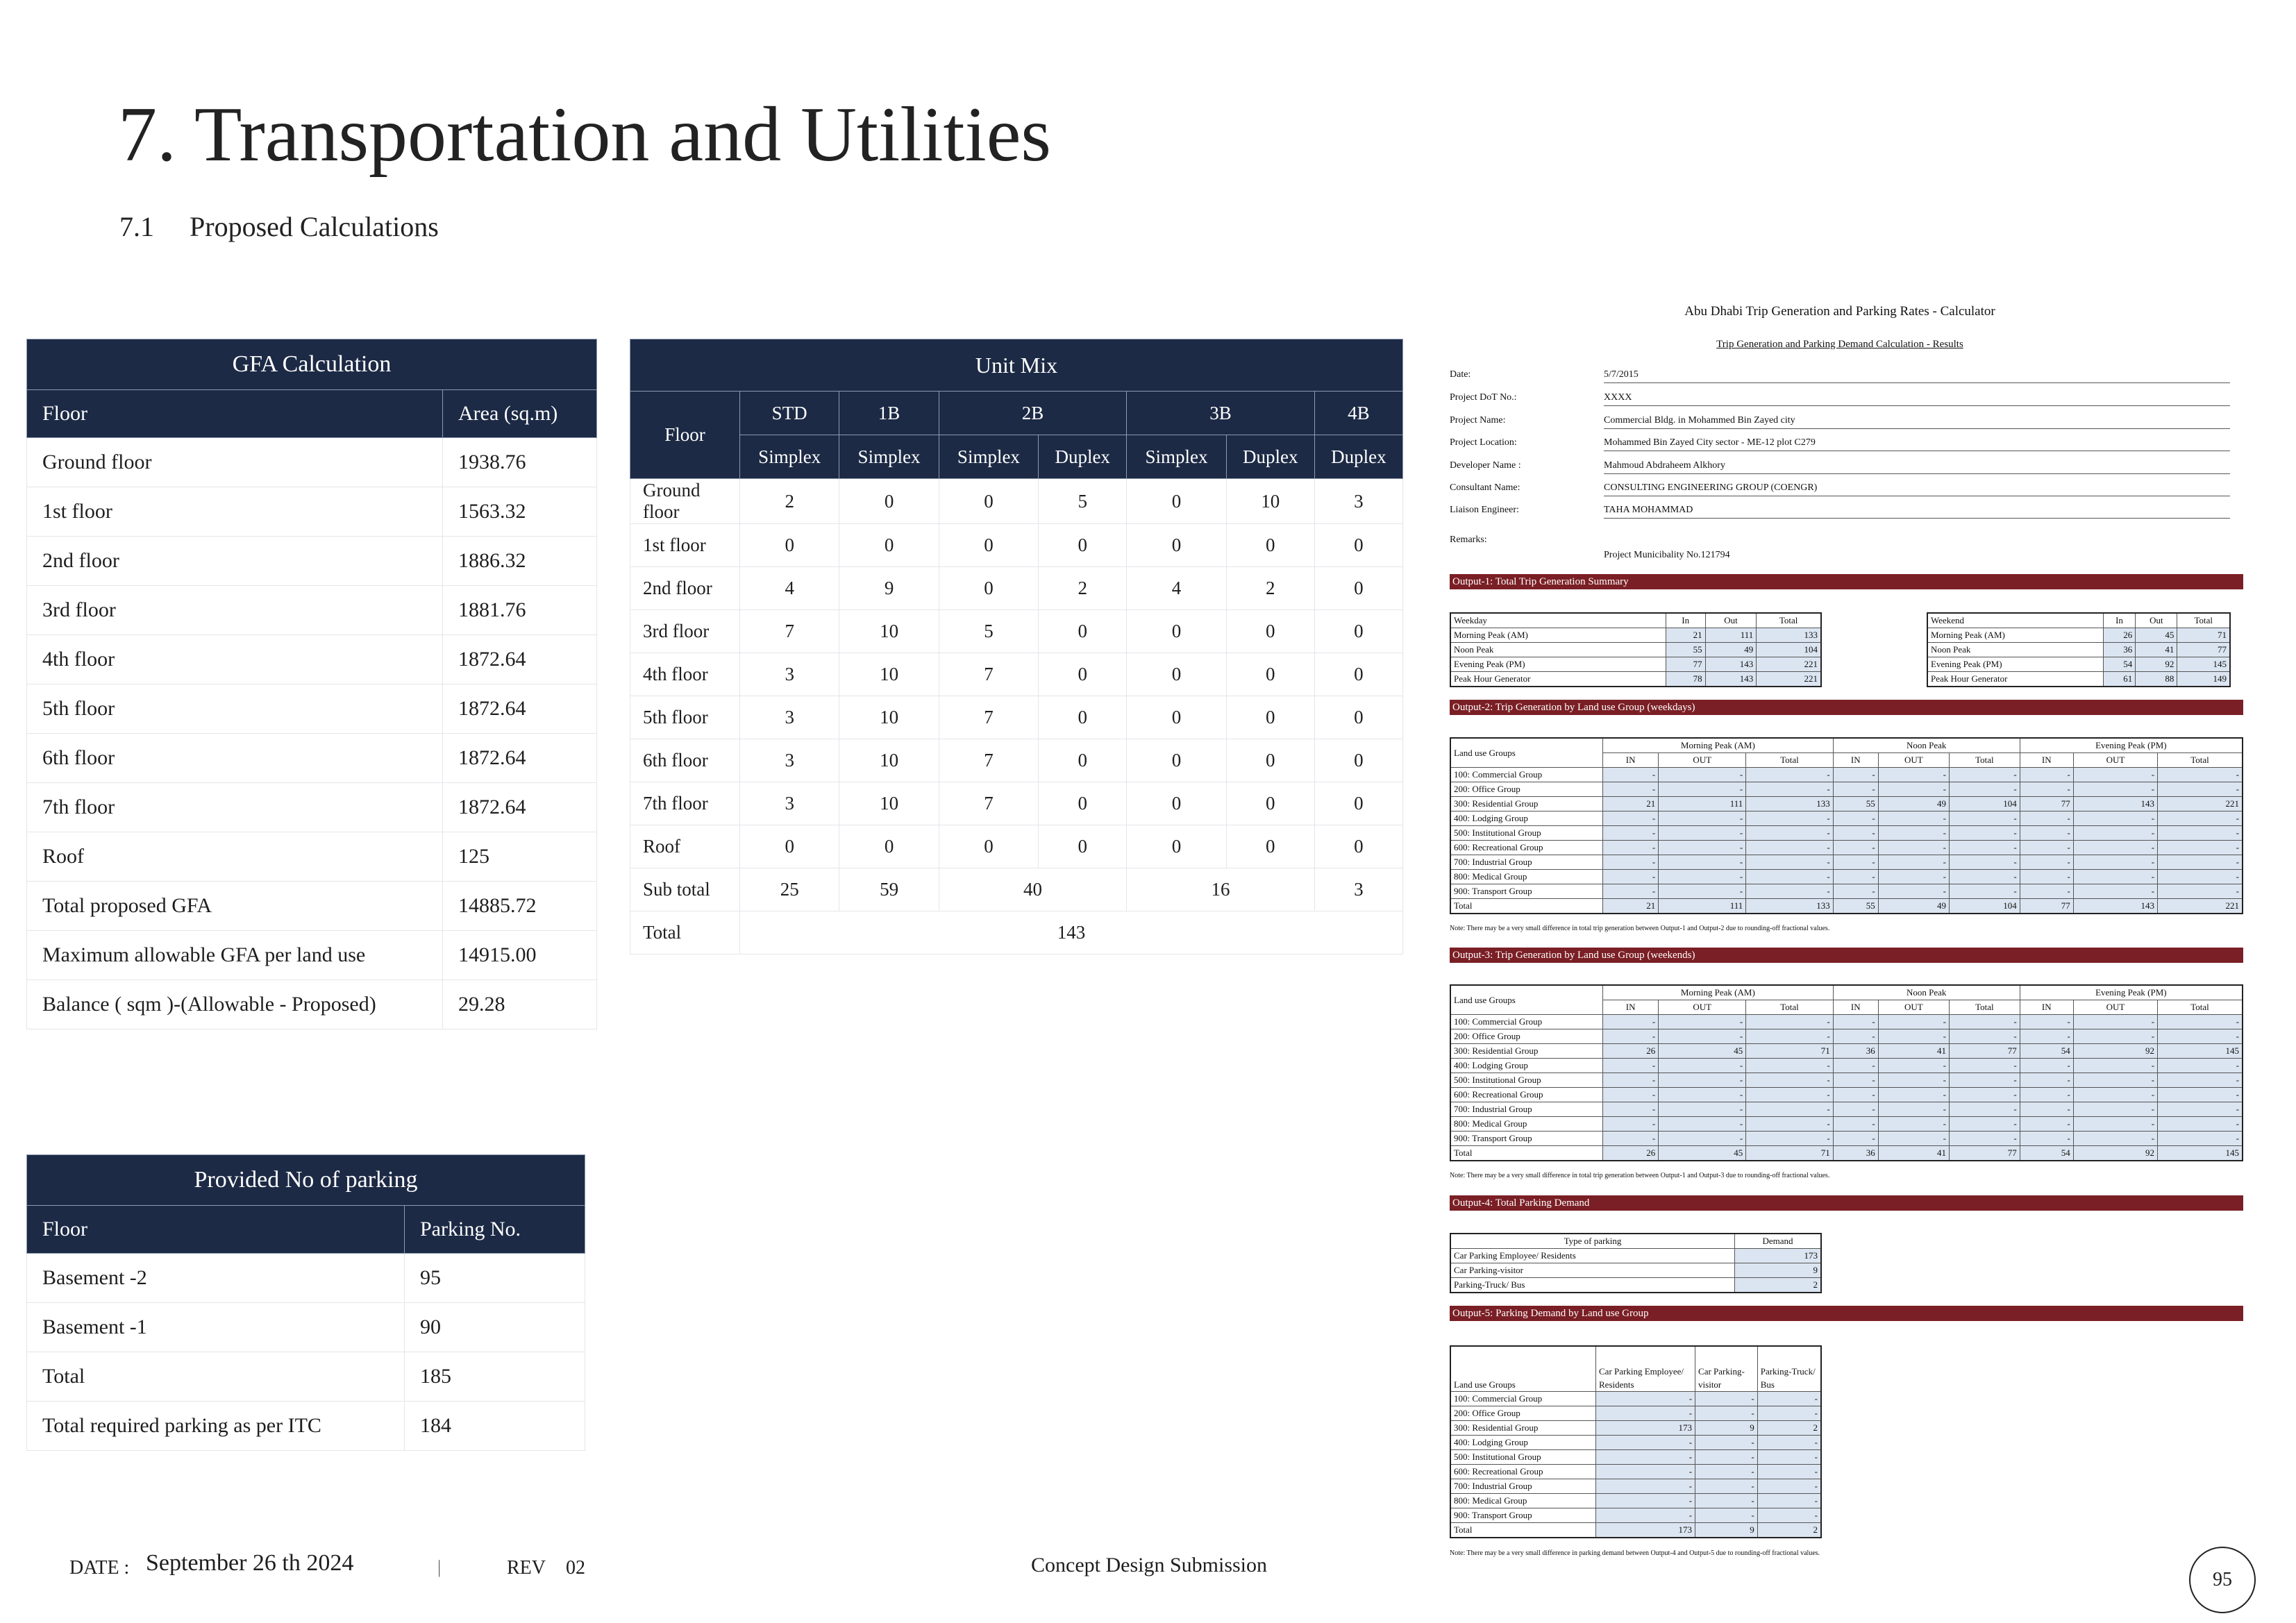 The width and height of the screenshot is (2296, 1623). Describe the element at coordinates (988, 803) in the screenshot. I see `unit-count-cell: 7` at that location.